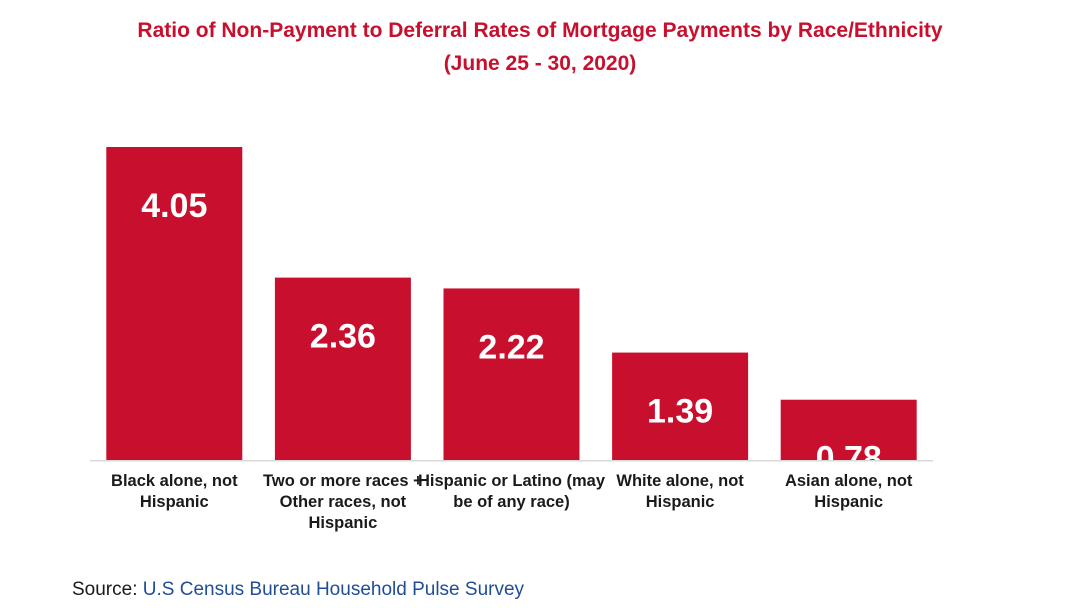  I want to click on category-label-1: Black alone, not Hispanic, so click(174, 491).